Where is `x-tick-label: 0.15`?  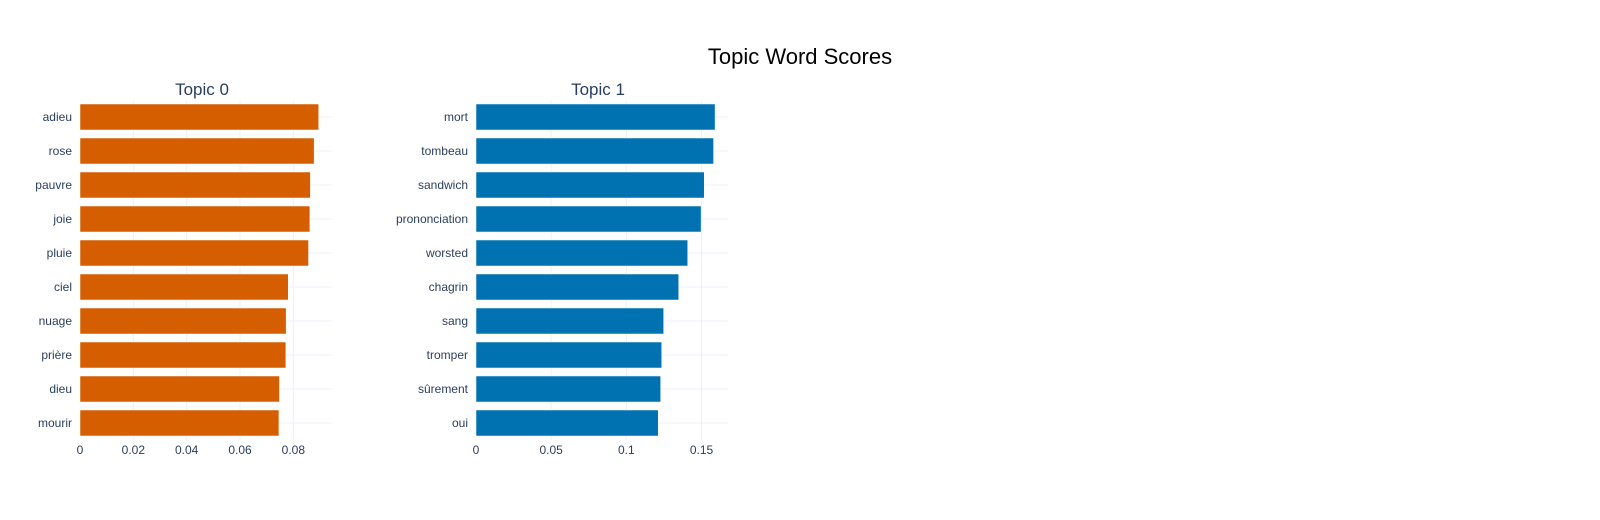 x-tick-label: 0.15 is located at coordinates (702, 450).